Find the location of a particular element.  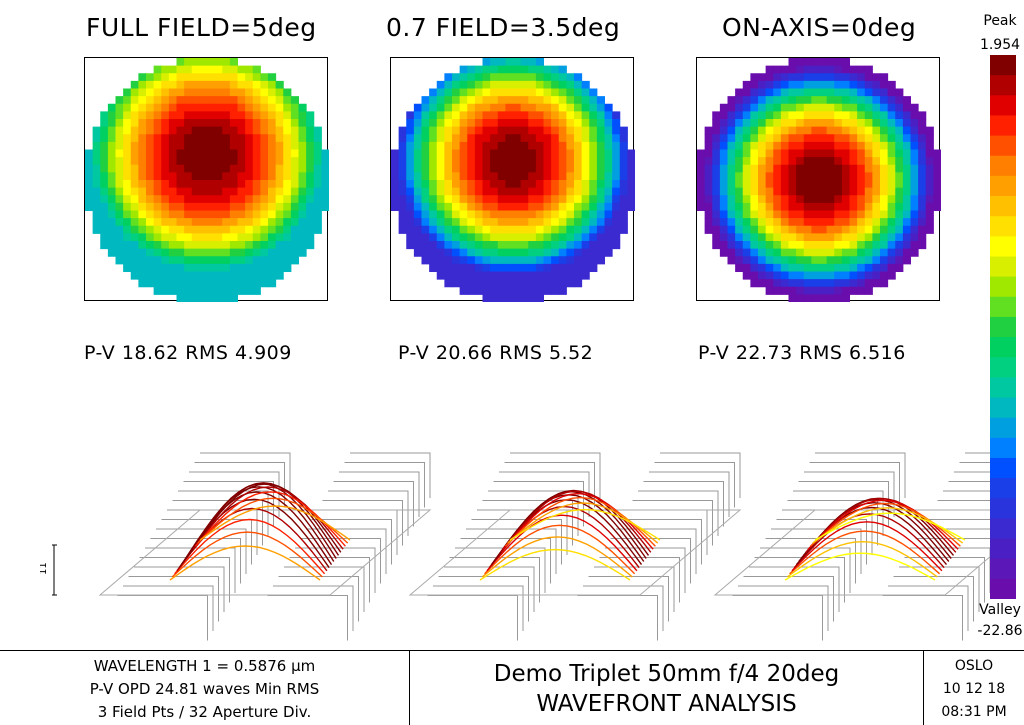

wireframe-curve is located at coordinates (557, 557).